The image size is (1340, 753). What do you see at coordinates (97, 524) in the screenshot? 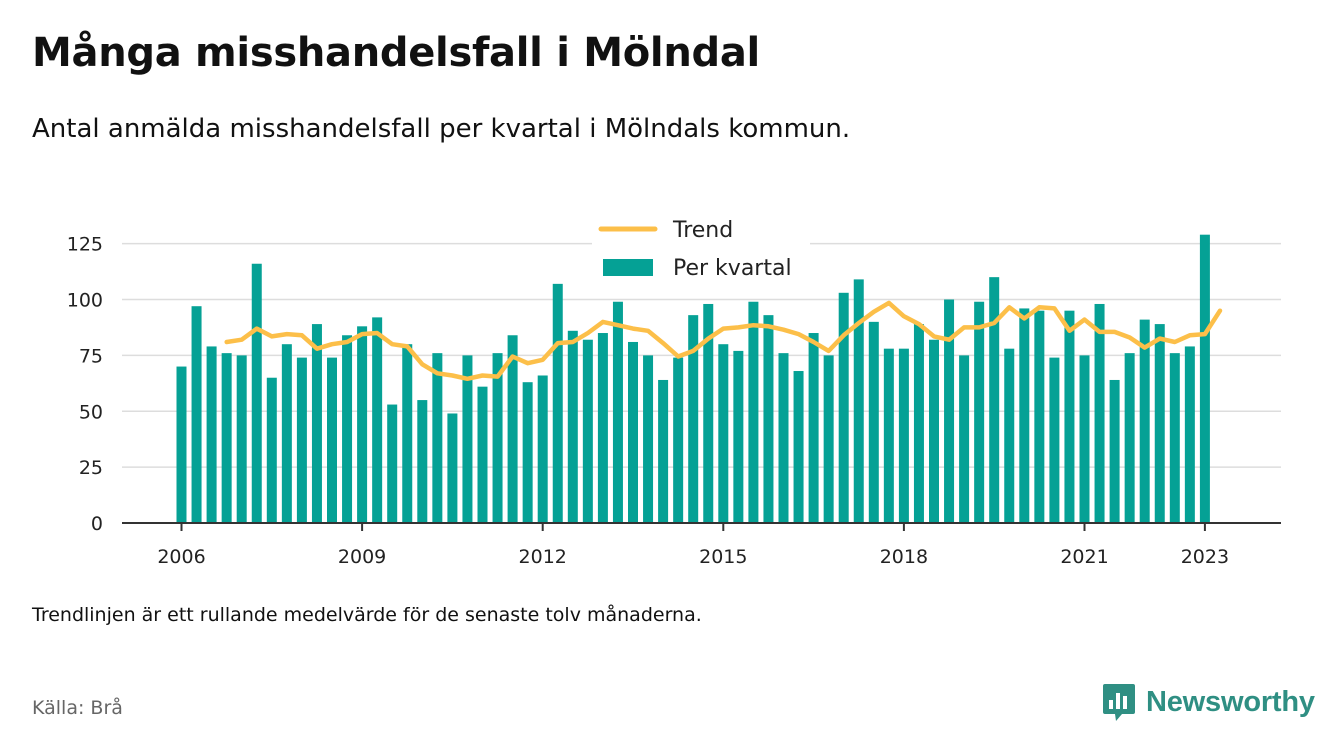
I see `y-tick-label: 0` at bounding box center [97, 524].